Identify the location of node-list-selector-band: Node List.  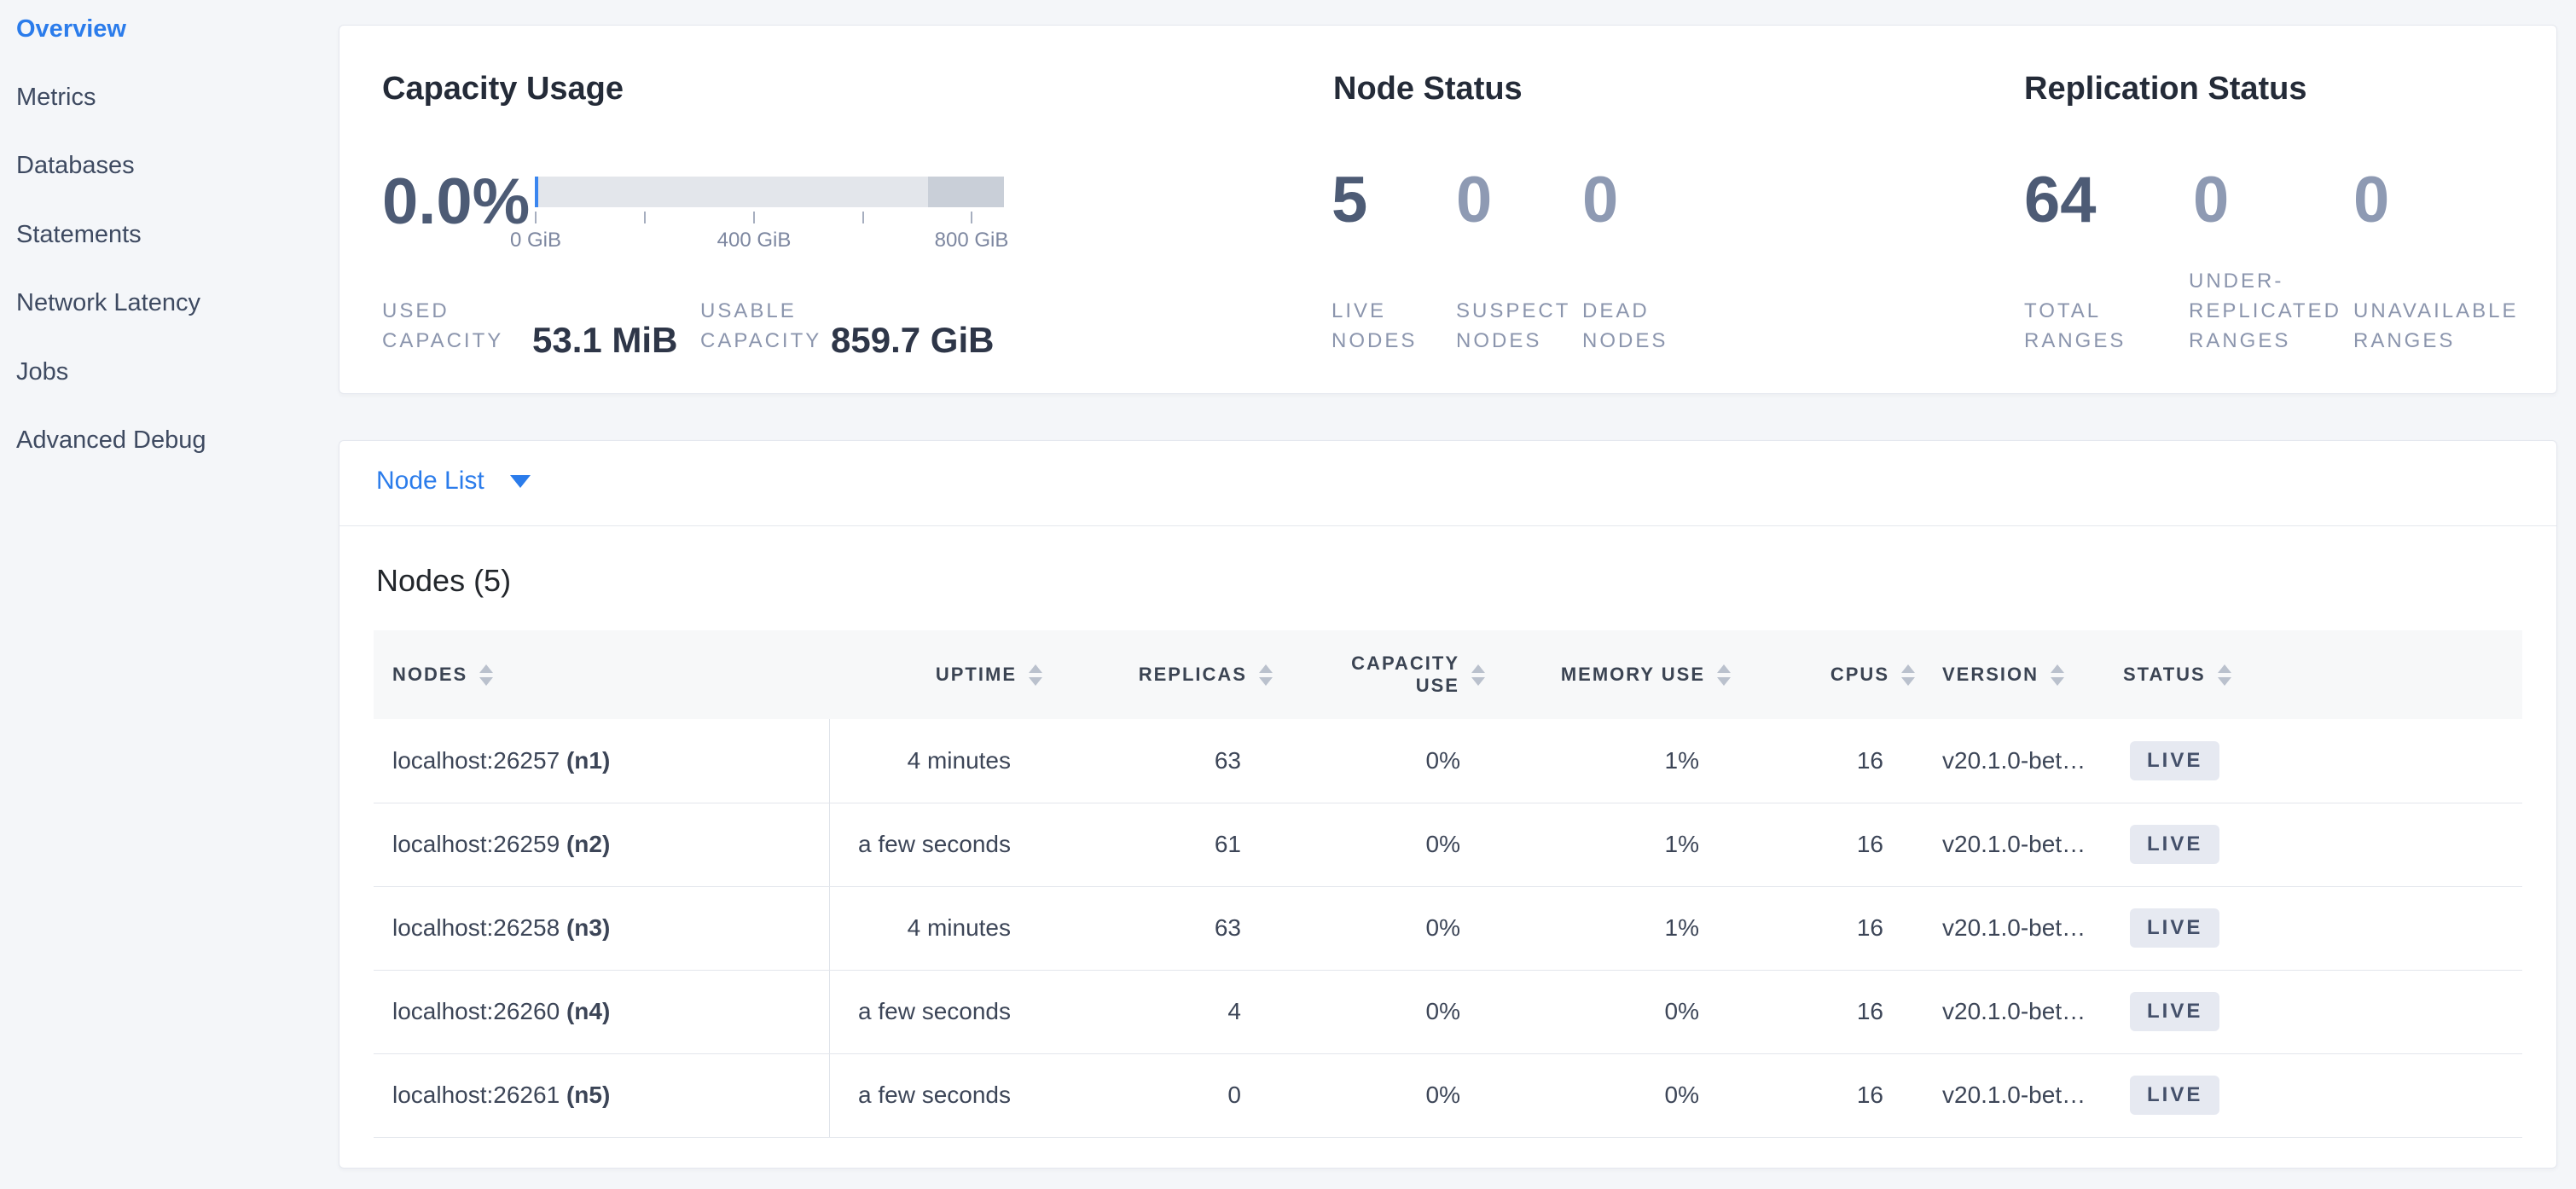
(1447, 483).